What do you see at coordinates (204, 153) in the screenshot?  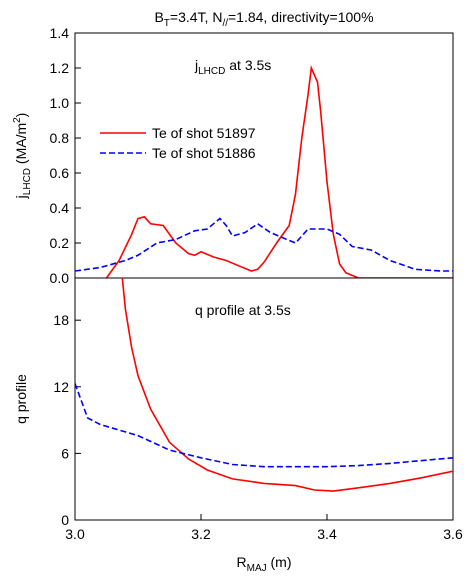 I see `legend-label: Te of shot 51886` at bounding box center [204, 153].